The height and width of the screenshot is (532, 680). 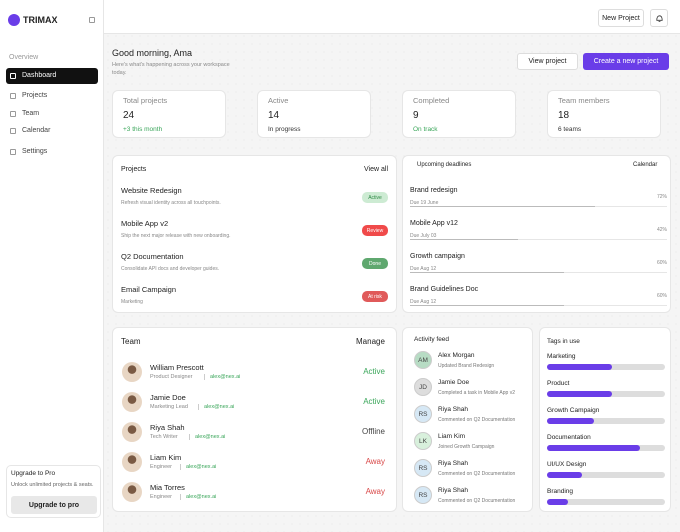 I want to click on project-name: Website Redesign, so click(x=151, y=190).